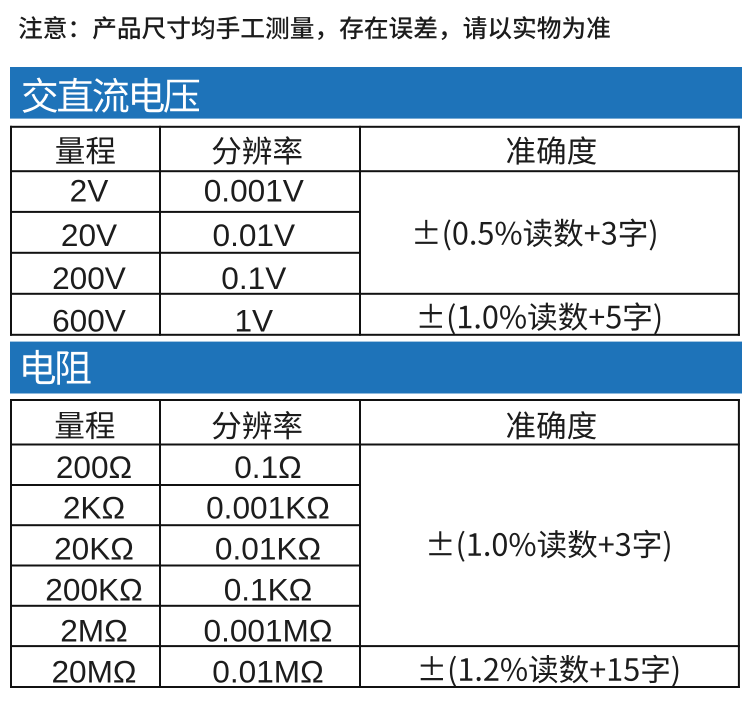 This screenshot has width=750, height=725. Describe the element at coordinates (268, 590) in the screenshot. I see `svg-text: 0.1KΩ` at that location.